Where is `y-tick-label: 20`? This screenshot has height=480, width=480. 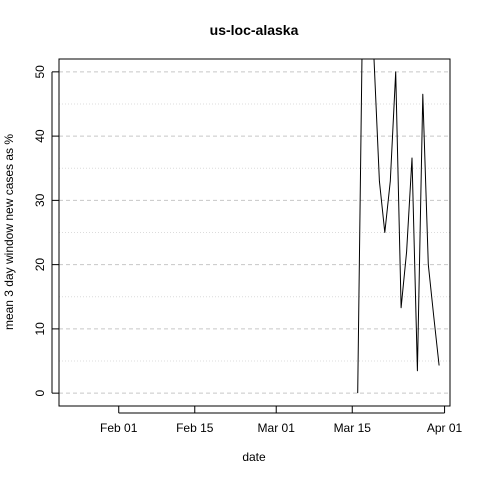 y-tick-label: 20 is located at coordinates (40, 265).